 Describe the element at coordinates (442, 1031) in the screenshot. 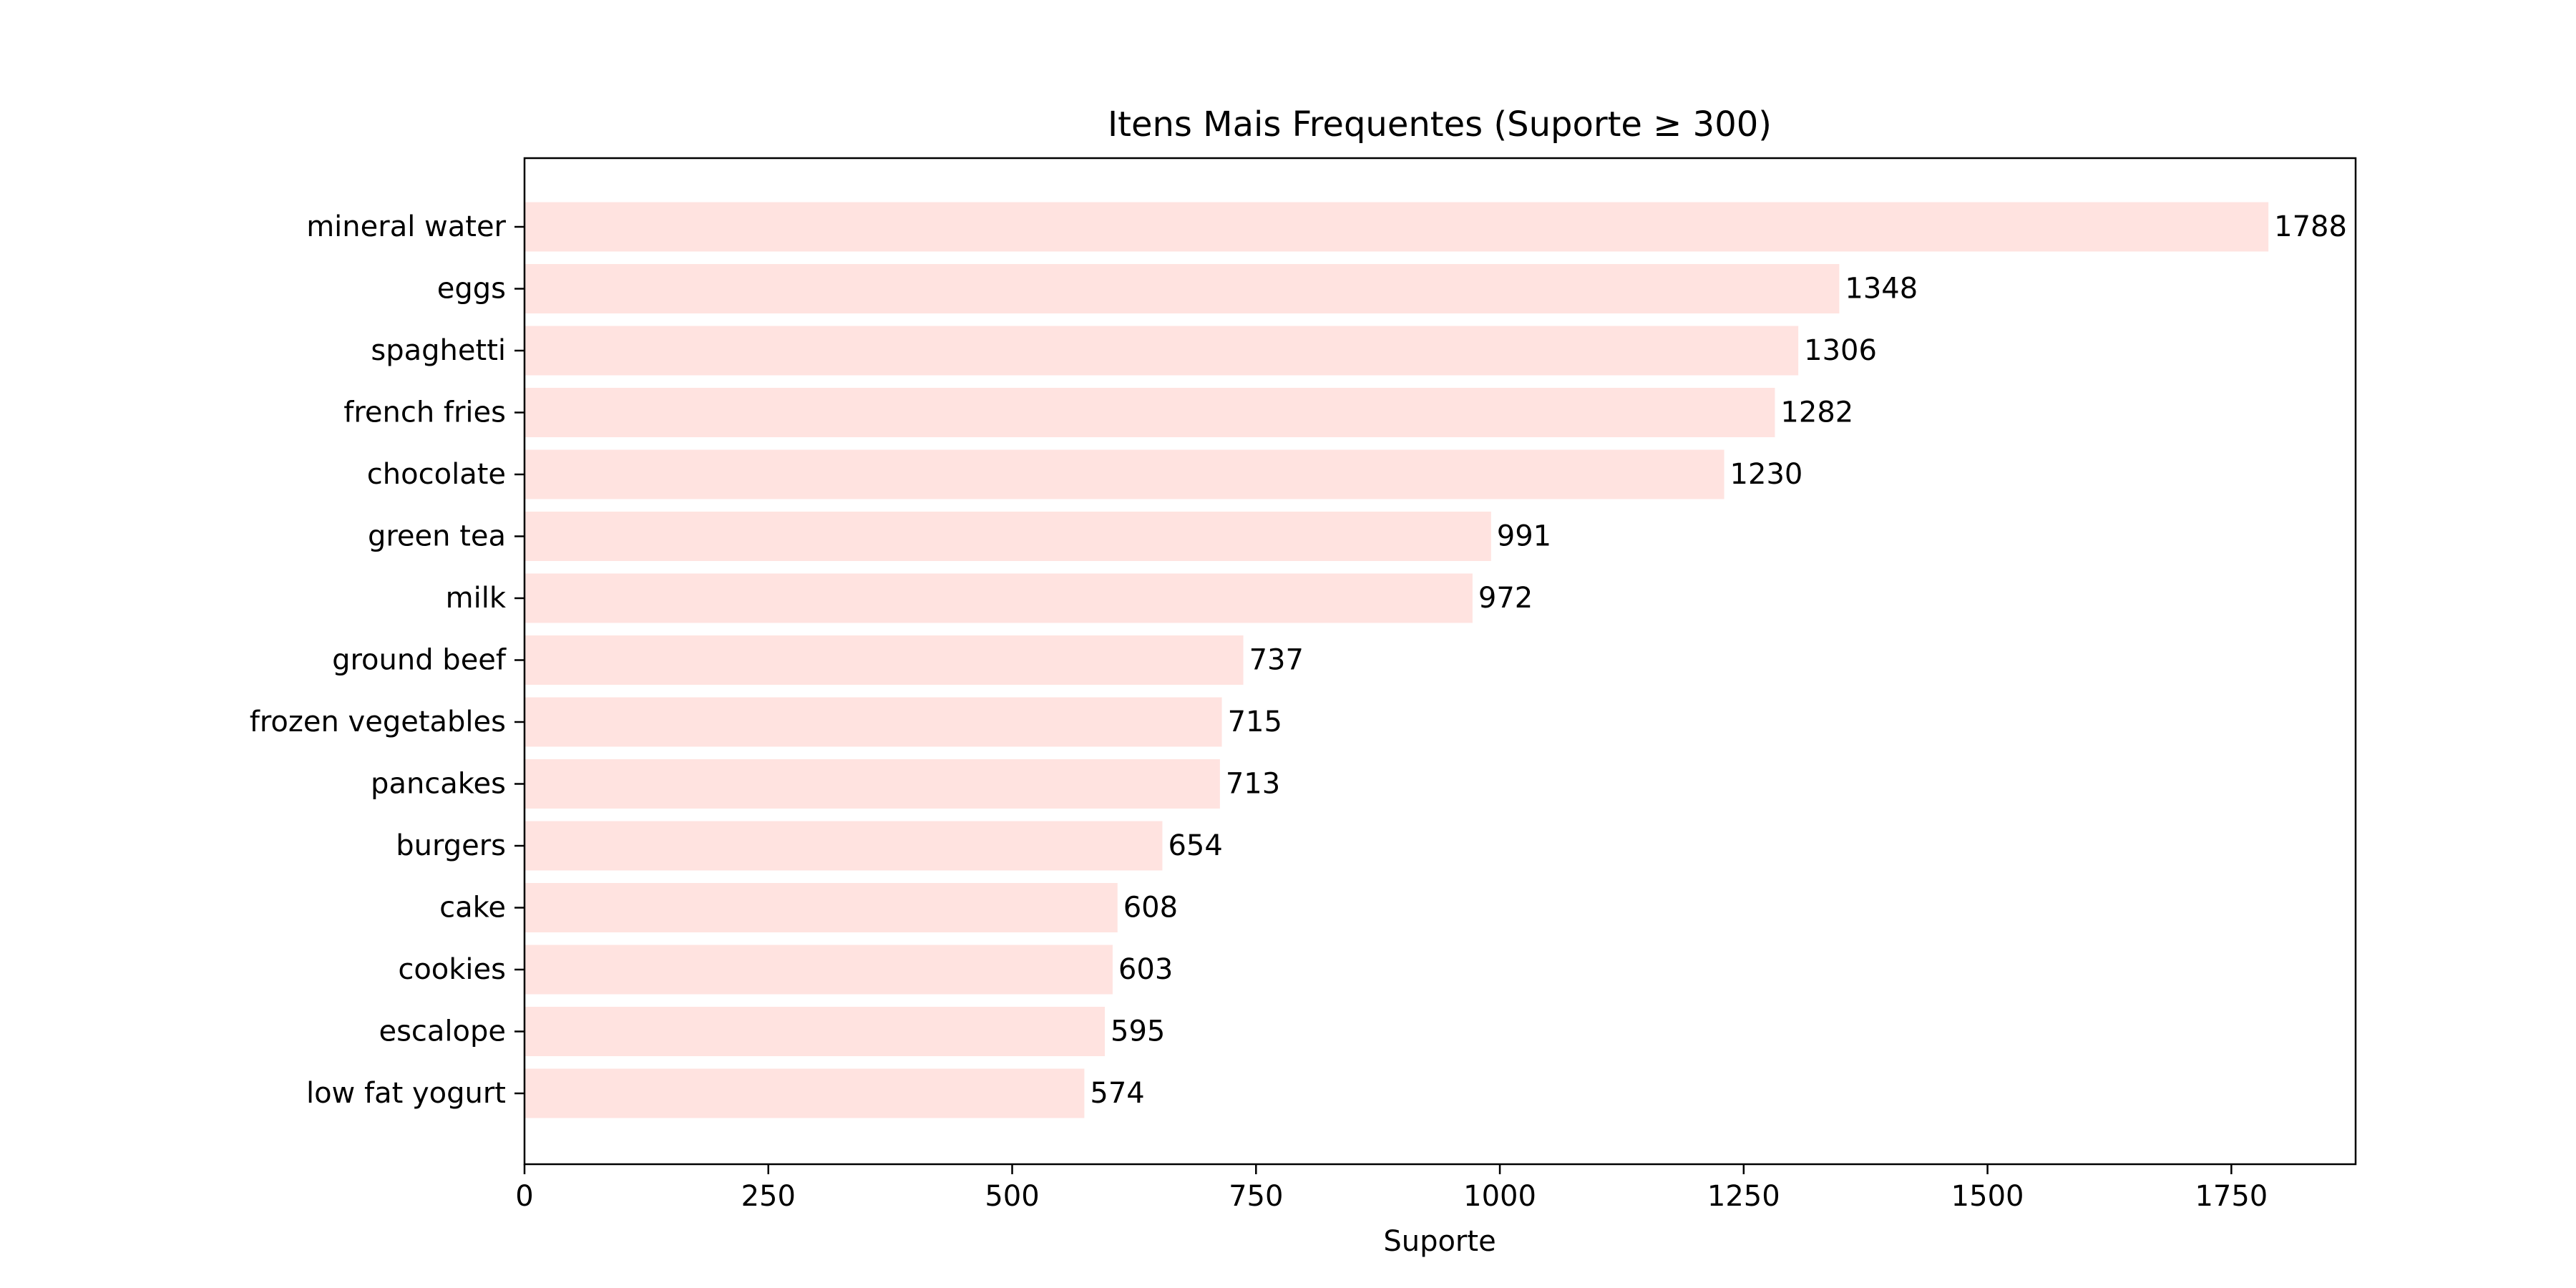

I see `y-tick-label: escalope` at that location.